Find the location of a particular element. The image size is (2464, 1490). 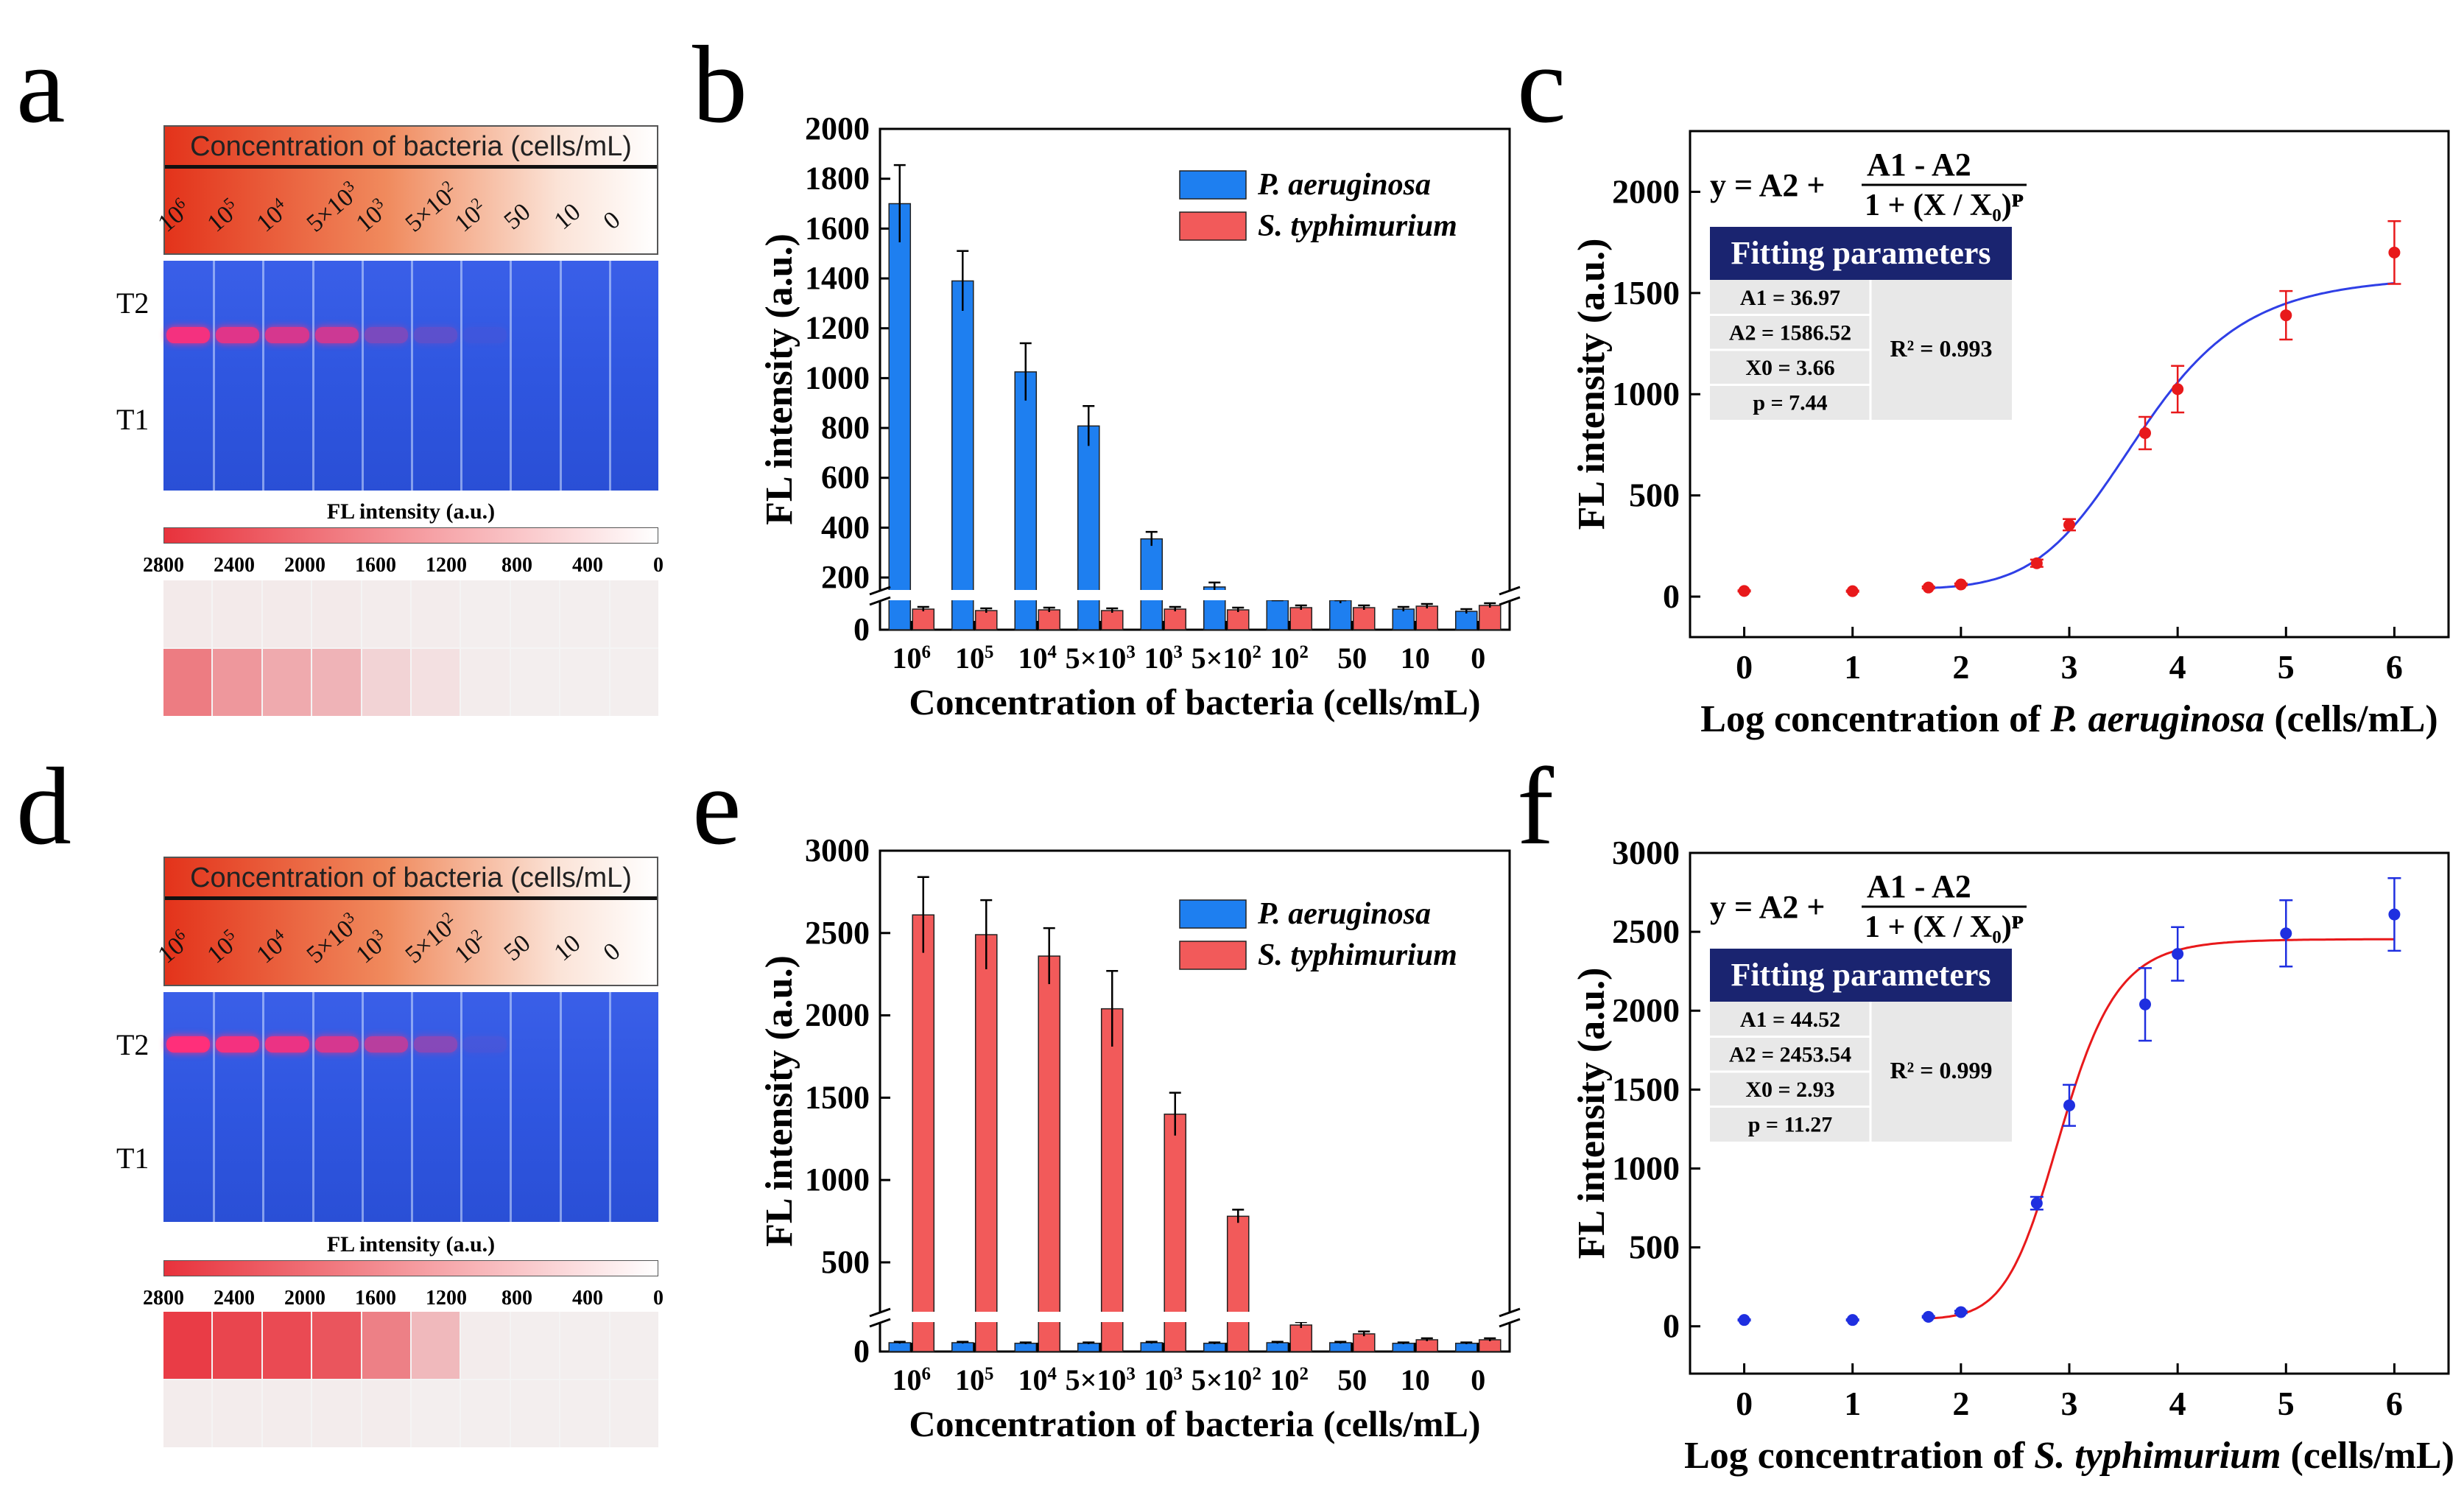

x-axis-title-pre: Log concentration of is located at coordinates (1859, 1456).